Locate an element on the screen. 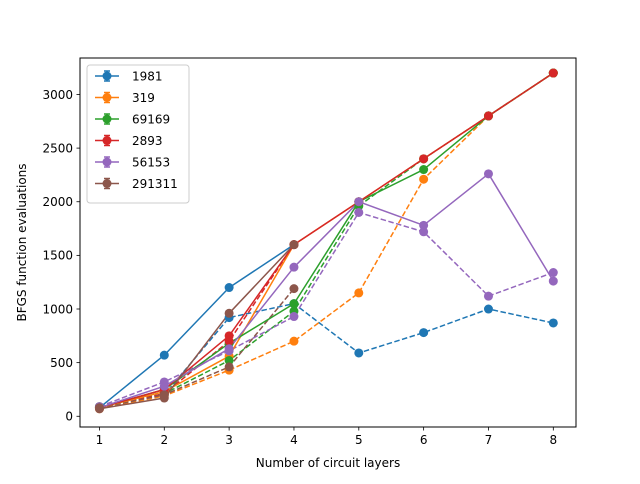  x-axis-label: Number of circuit layers is located at coordinates (328, 463).